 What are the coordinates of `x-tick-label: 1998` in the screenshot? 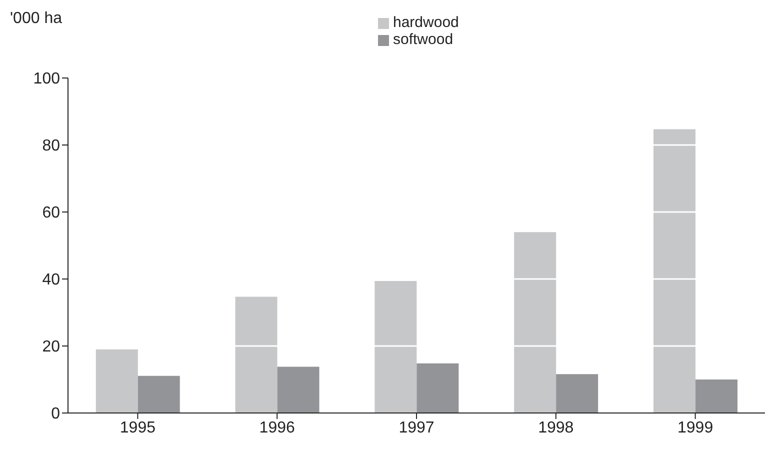 It's located at (556, 427).